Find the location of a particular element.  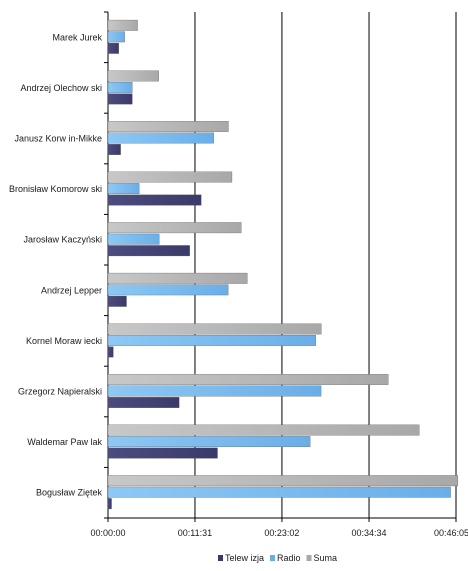

legend-label: Suma is located at coordinates (326, 558).